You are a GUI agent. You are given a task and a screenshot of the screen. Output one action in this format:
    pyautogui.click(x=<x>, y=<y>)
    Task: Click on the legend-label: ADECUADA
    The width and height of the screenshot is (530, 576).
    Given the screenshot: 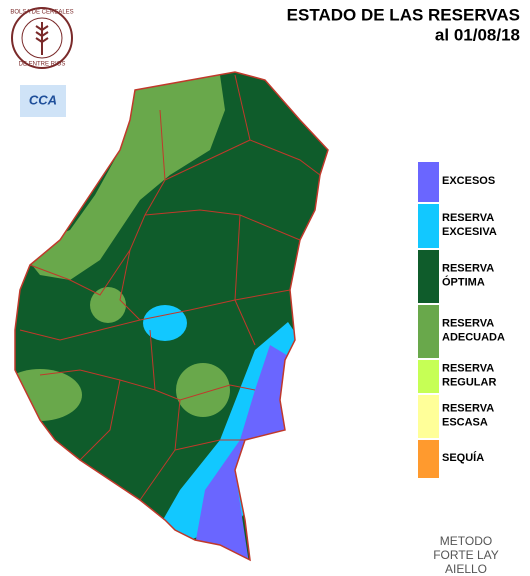 What is the action you would take?
    pyautogui.click(x=473, y=337)
    